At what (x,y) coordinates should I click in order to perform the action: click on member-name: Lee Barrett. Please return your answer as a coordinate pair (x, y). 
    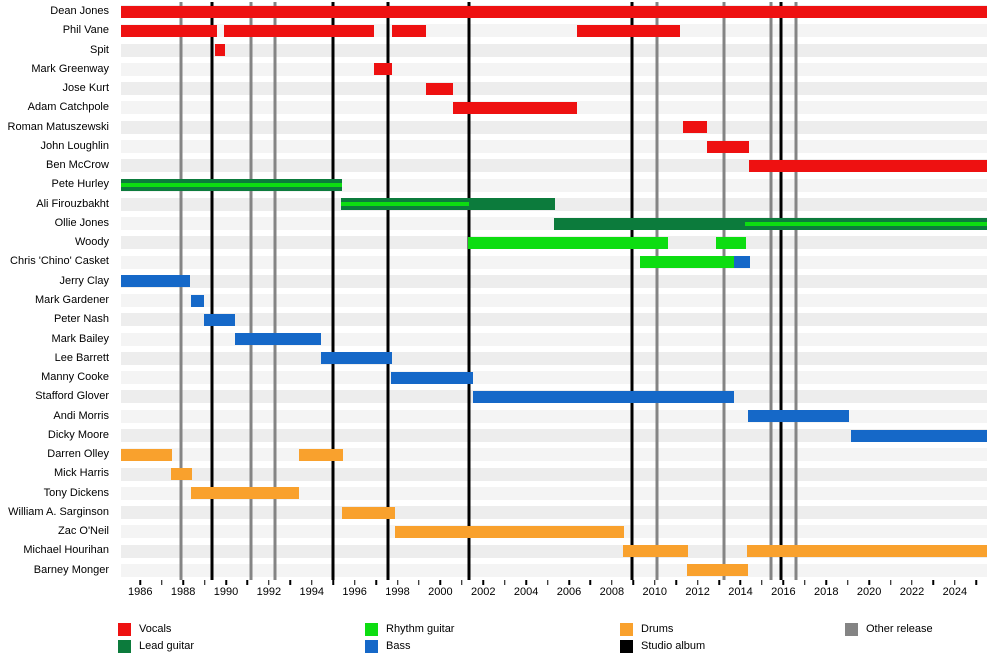
    Looking at the image, I should click on (81, 357).